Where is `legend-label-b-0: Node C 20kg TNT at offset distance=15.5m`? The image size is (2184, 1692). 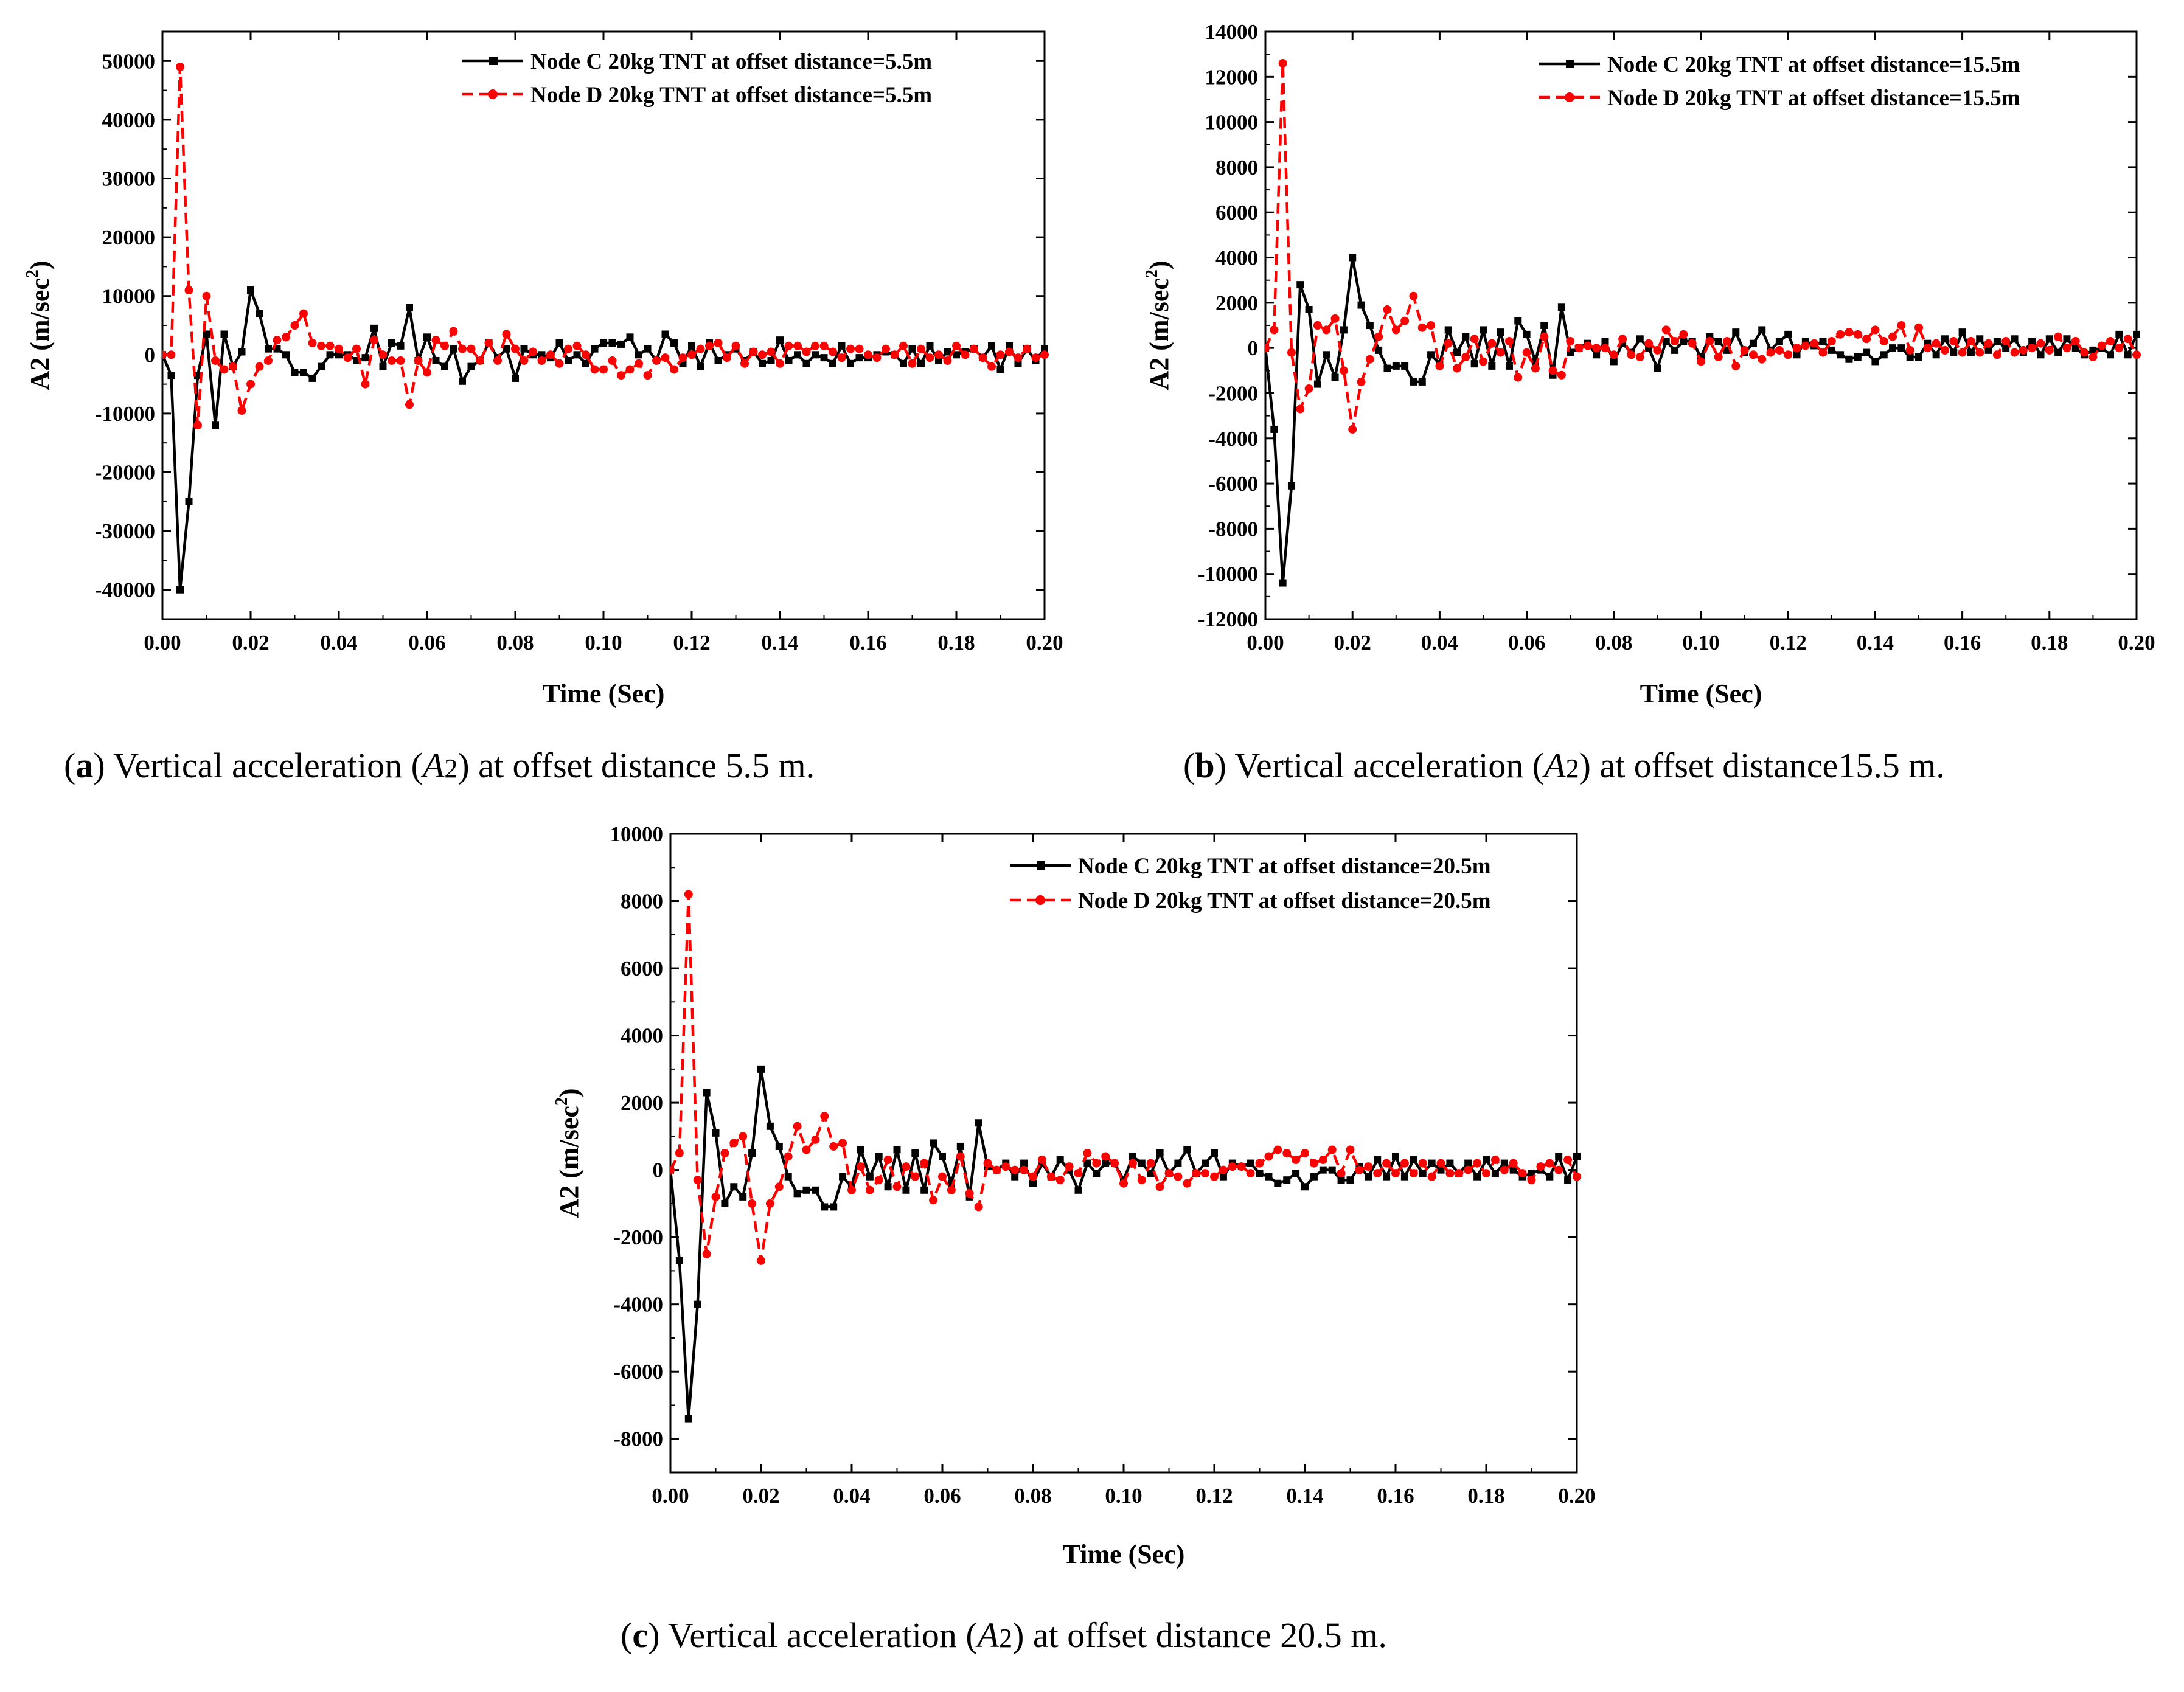
legend-label-b-0: Node C 20kg TNT at offset distance=15.5m is located at coordinates (1813, 64).